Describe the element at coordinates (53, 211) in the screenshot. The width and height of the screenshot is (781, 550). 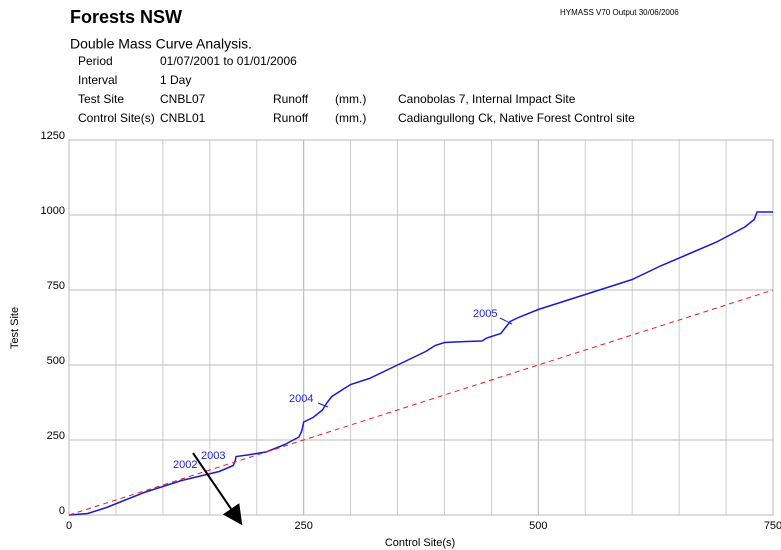
I see `y-tick-label: 1000` at that location.